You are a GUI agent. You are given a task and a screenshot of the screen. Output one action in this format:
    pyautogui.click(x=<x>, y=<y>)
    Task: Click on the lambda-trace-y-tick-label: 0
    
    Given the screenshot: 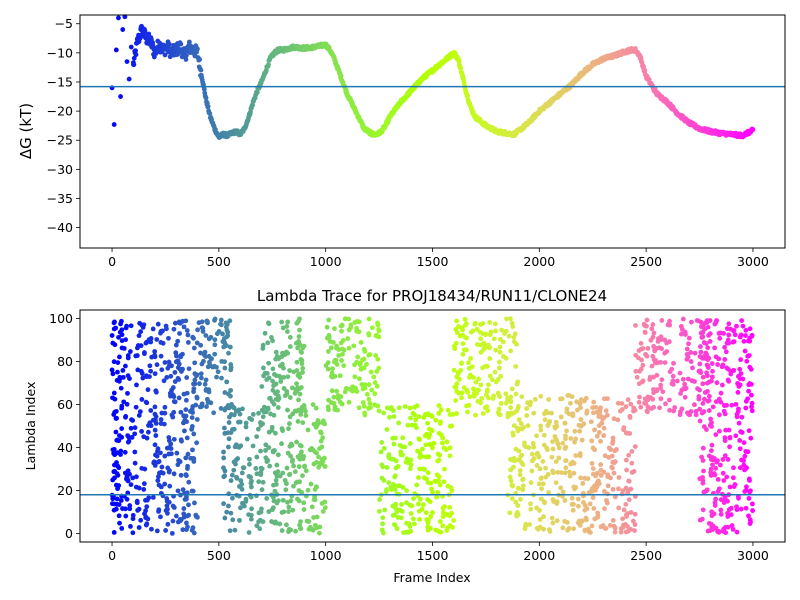 What is the action you would take?
    pyautogui.click(x=69, y=533)
    